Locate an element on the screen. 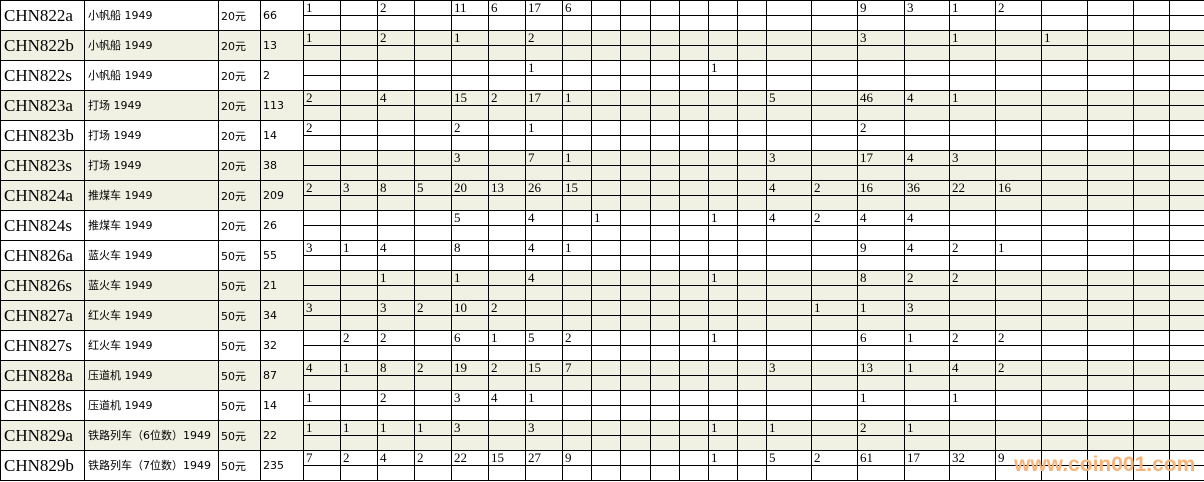 The height and width of the screenshot is (482, 1204). data-cell: 13 is located at coordinates (507, 195).